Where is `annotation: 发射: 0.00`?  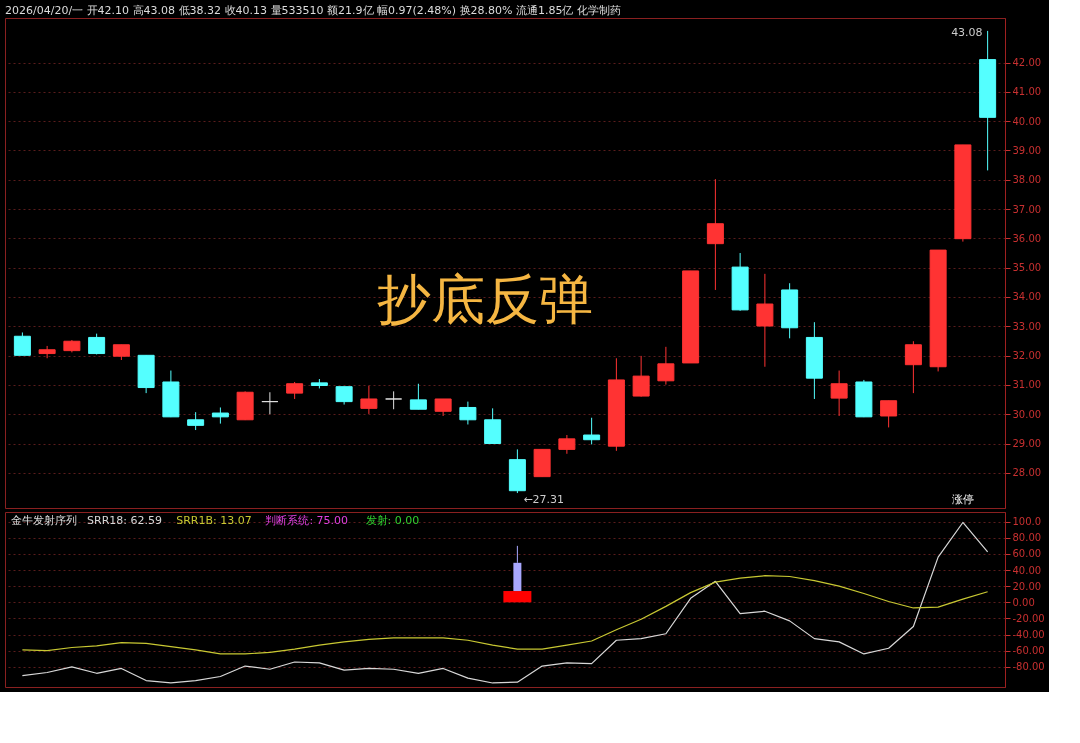 annotation: 发射: 0.00 is located at coordinates (392, 520).